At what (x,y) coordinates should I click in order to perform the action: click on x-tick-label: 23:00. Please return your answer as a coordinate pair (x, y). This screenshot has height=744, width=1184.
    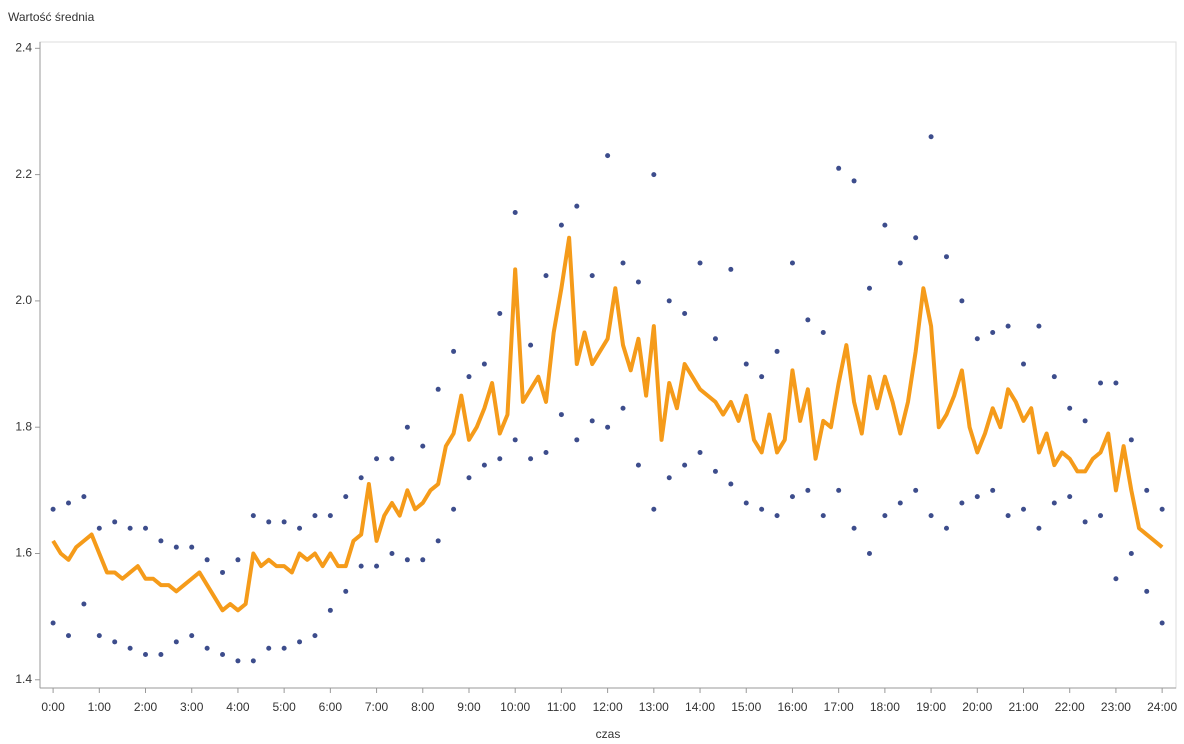
    Looking at the image, I should click on (1116, 707).